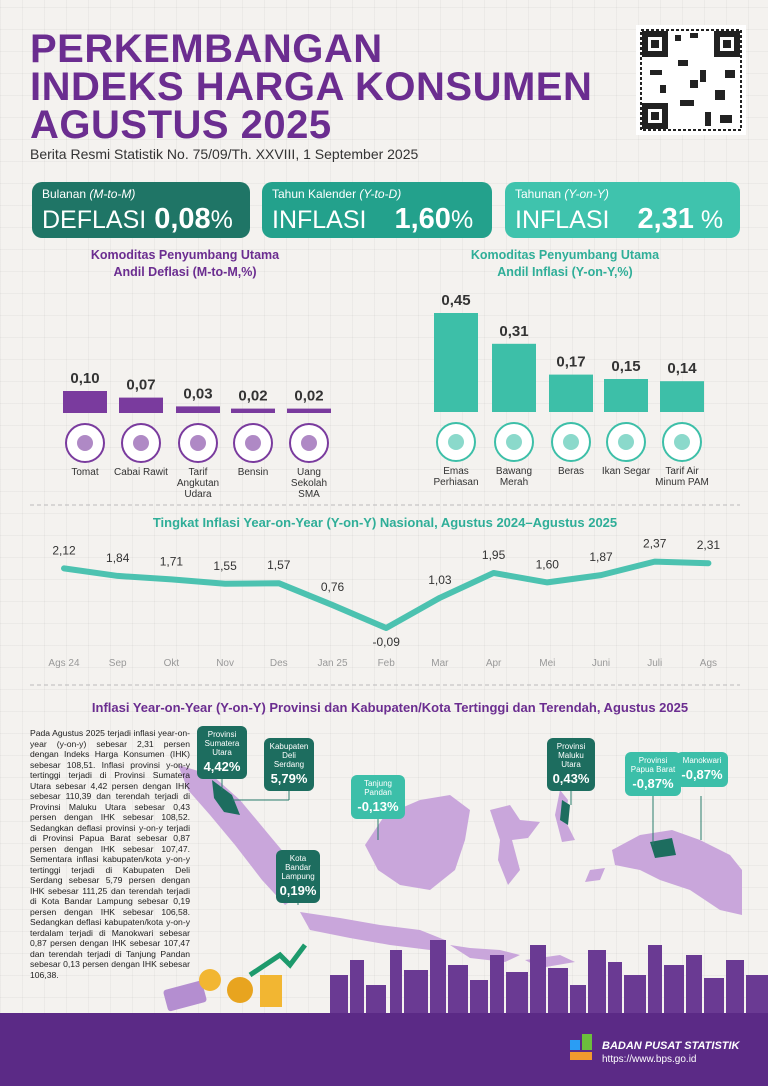  Describe the element at coordinates (547, 663) in the screenshot. I see `x-tick-label: Mei` at that location.